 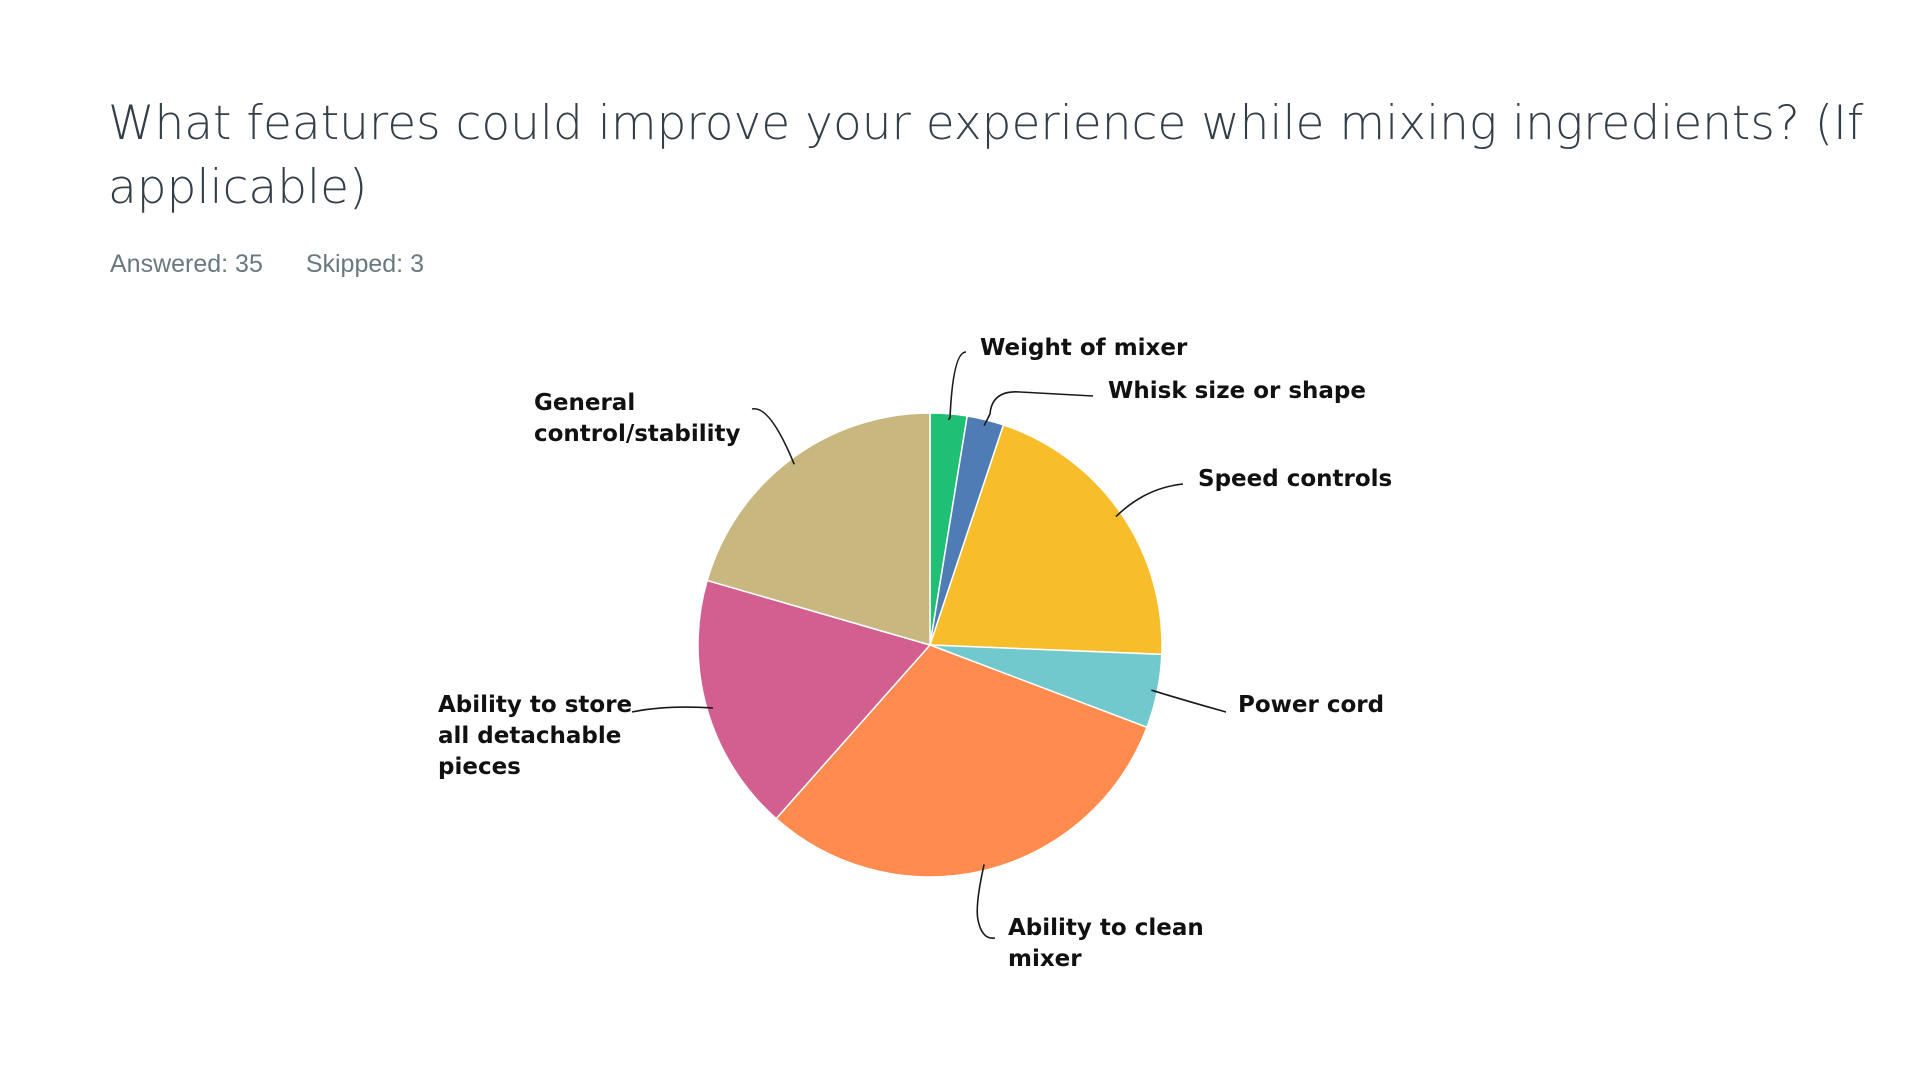 What do you see at coordinates (186, 264) in the screenshot?
I see `answered-count: Answered: 35` at bounding box center [186, 264].